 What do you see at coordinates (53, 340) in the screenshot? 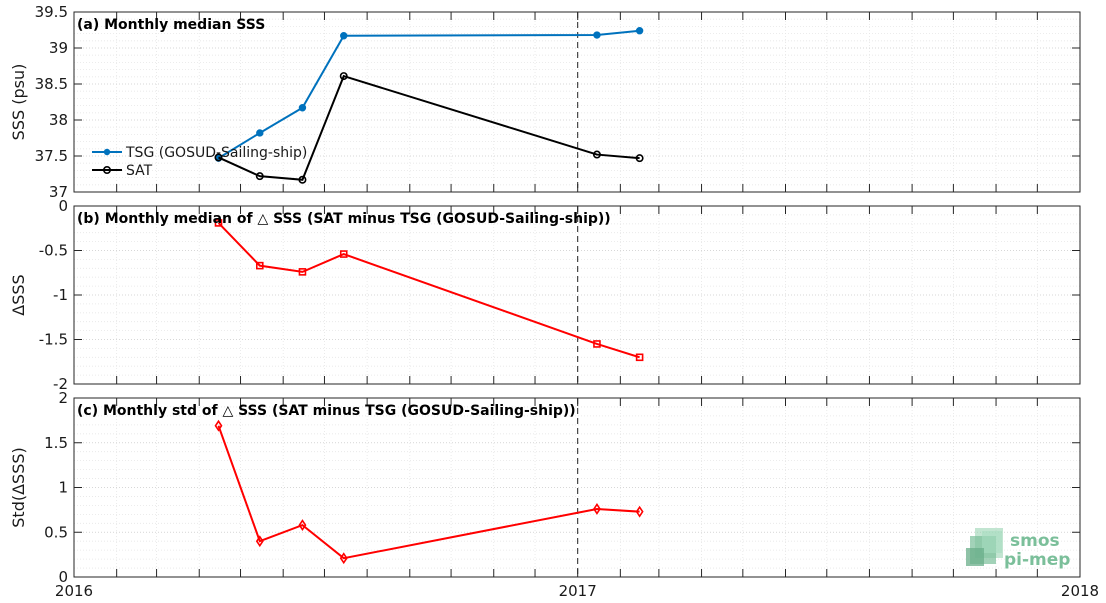
I see `y-tick-label: -1.5` at bounding box center [53, 340].